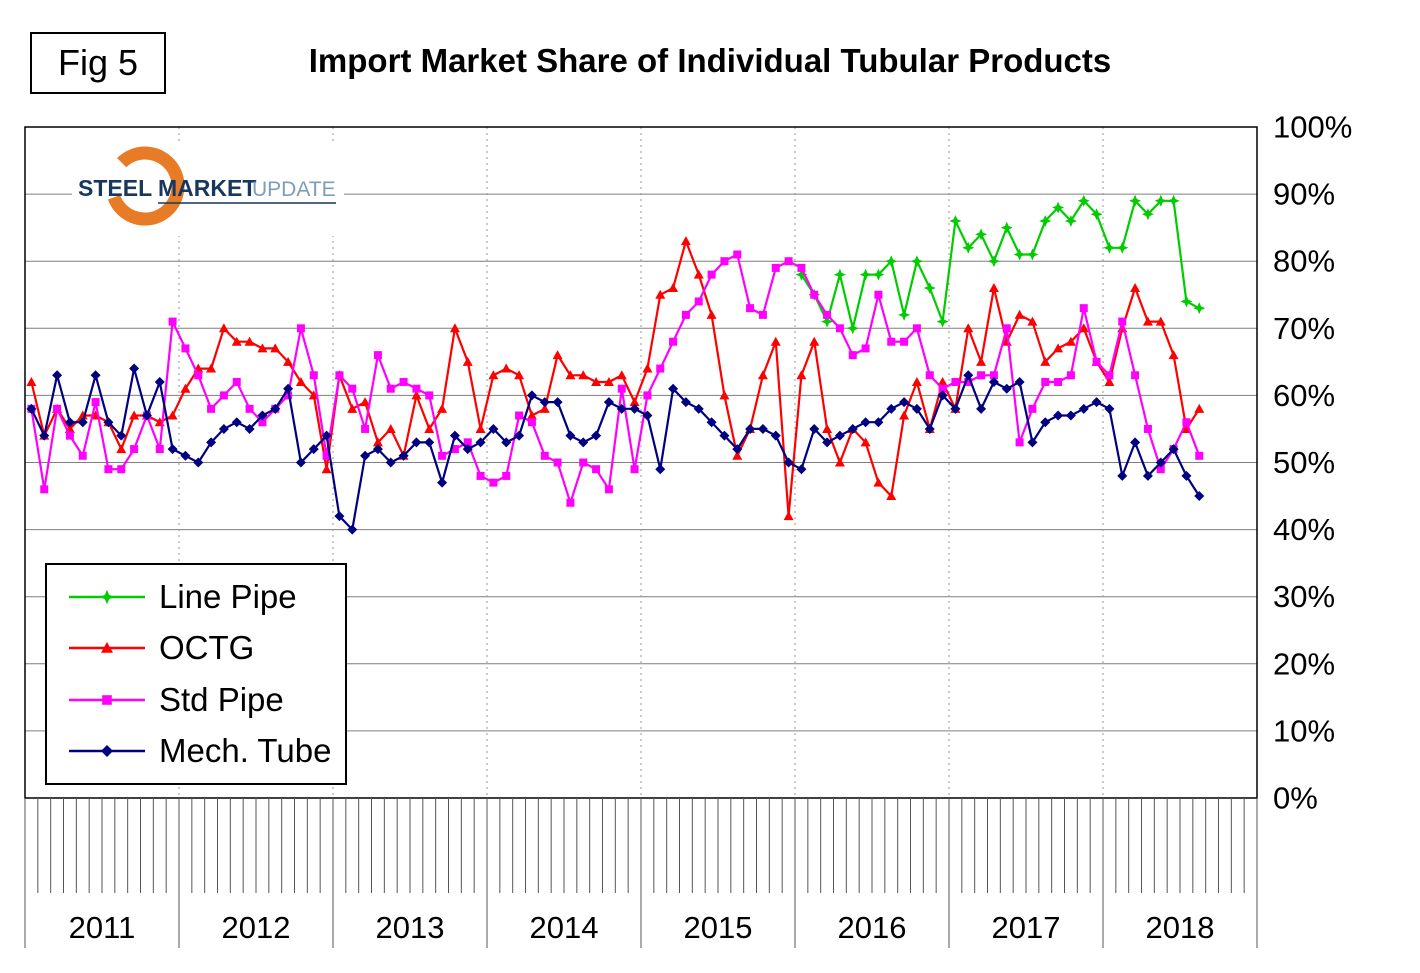 The width and height of the screenshot is (1420, 973). I want to click on y-axis-label: 50%, so click(1304, 462).